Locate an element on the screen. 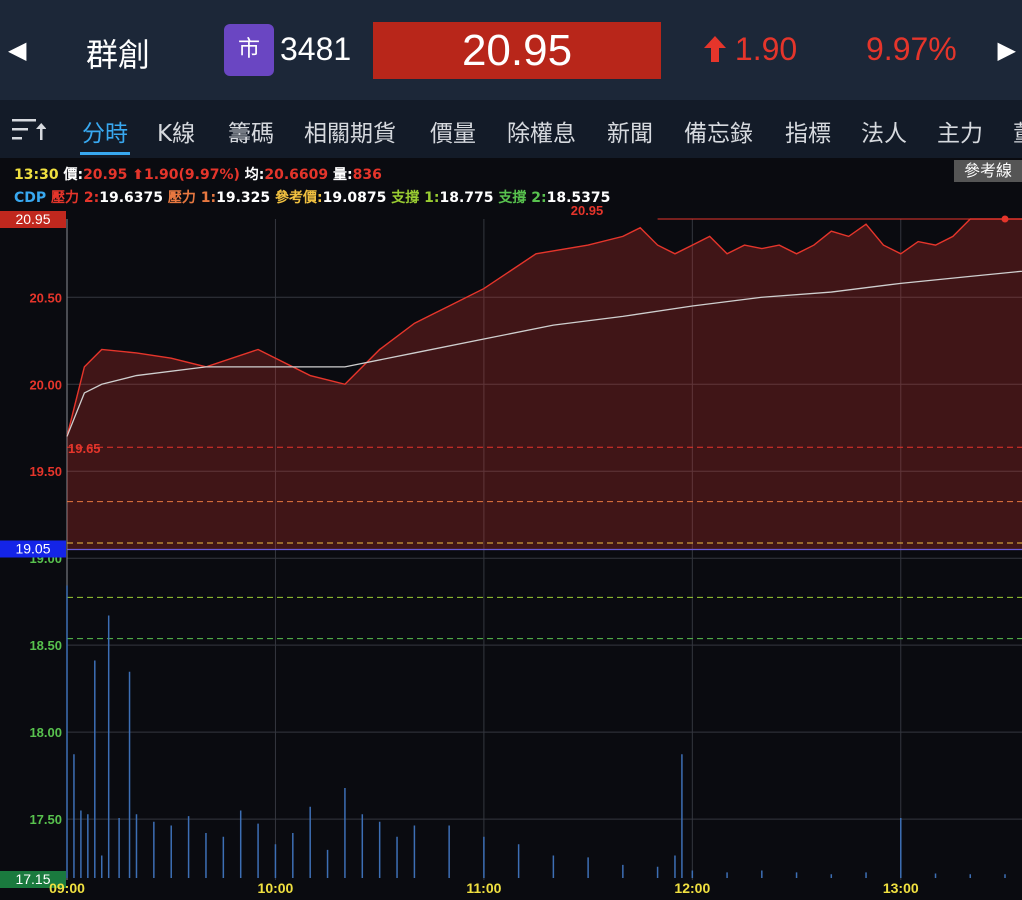  r2-label: 壓力 2: is located at coordinates (75, 198).